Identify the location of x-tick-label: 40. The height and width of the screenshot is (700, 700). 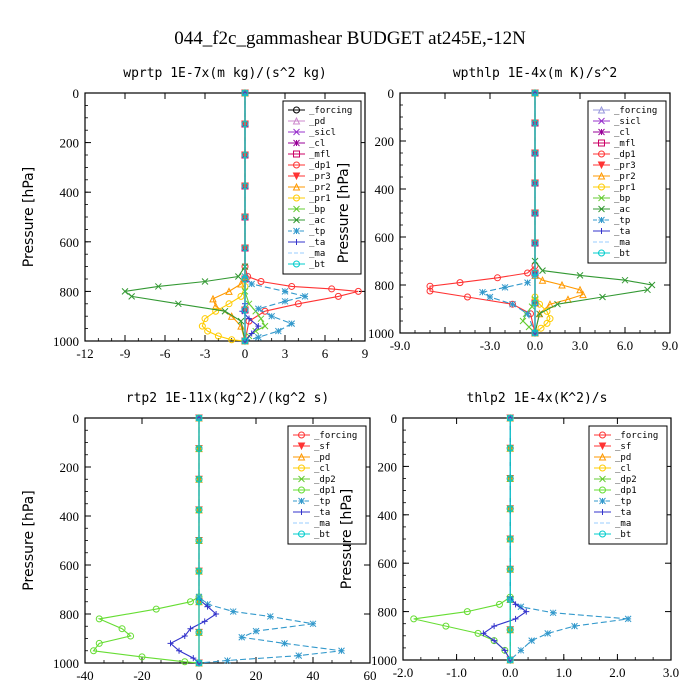
(313, 675).